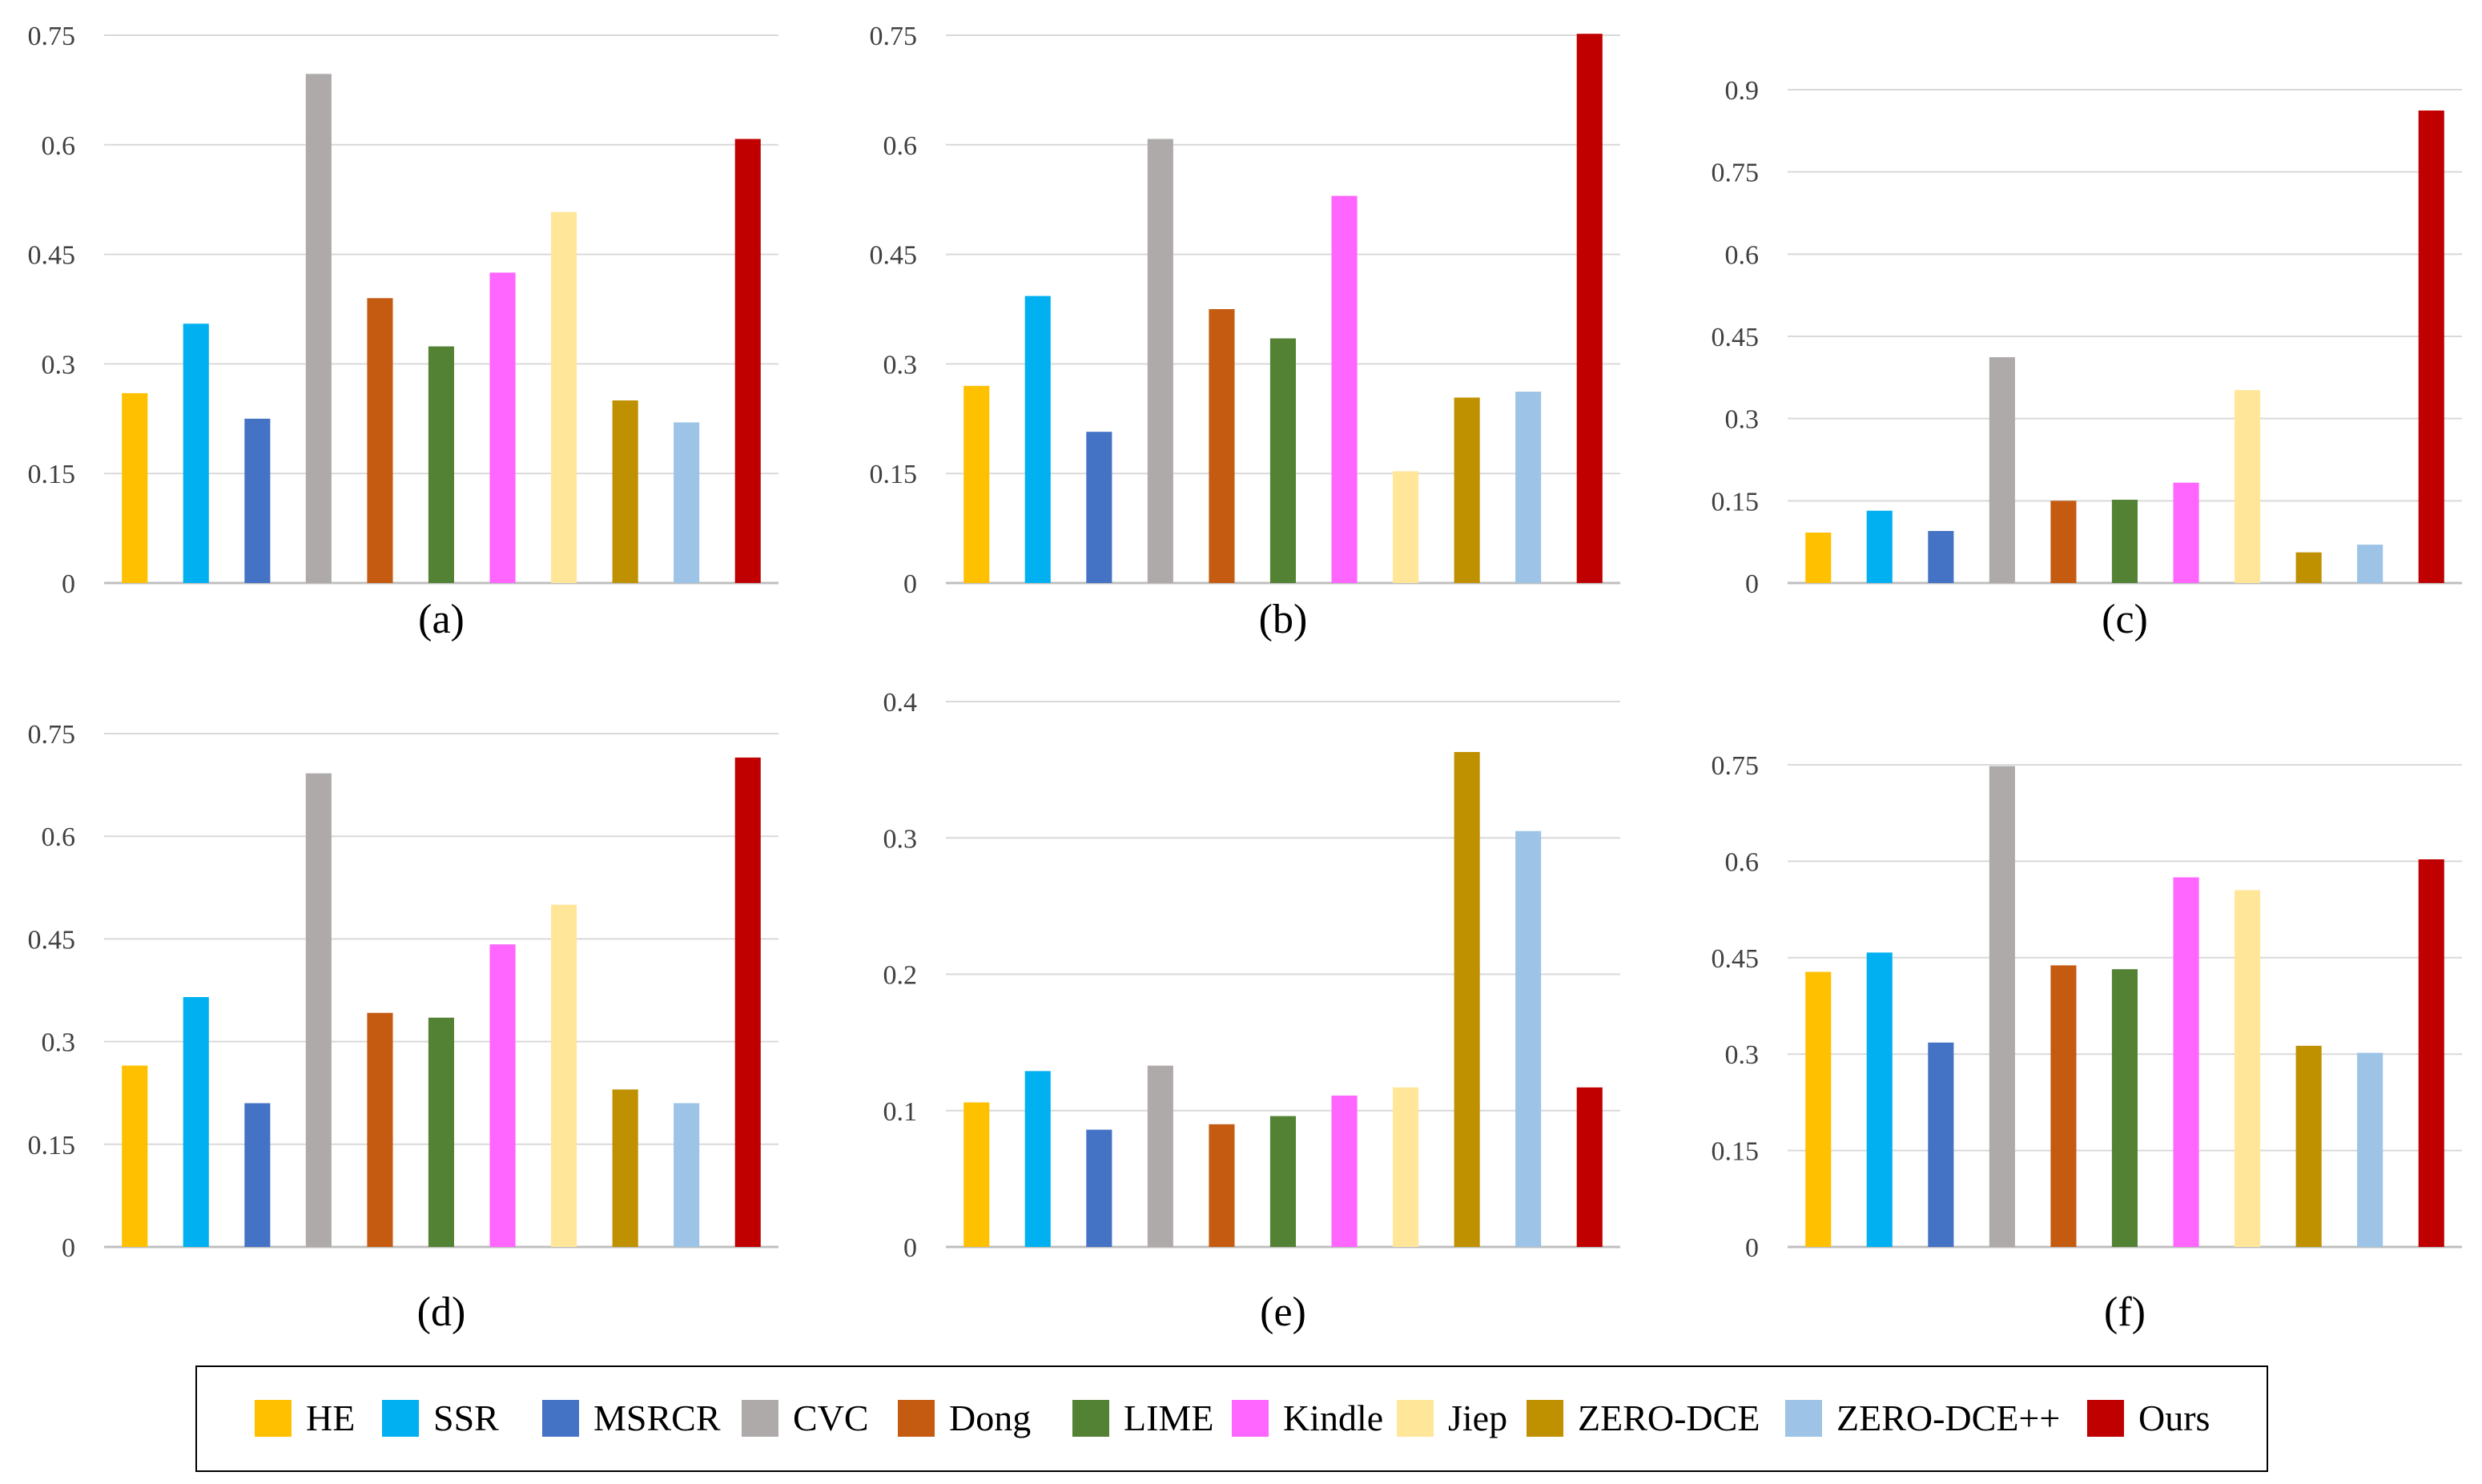 The image size is (2482, 1484). I want to click on legend-swatch-zero-dce, so click(1545, 1418).